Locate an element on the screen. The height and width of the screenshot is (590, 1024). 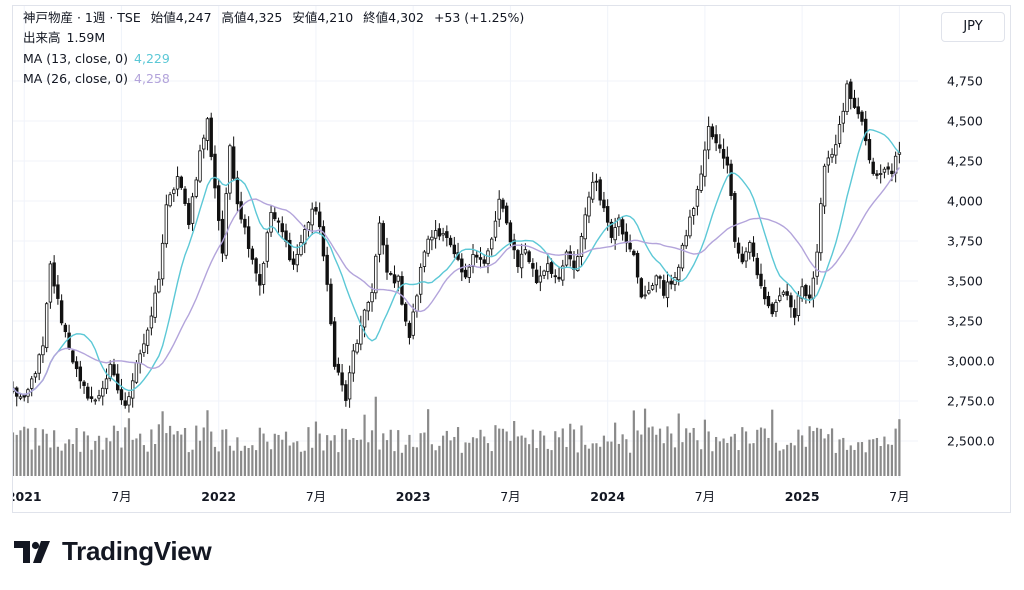
volume-value: 1.59M is located at coordinates (86, 37).